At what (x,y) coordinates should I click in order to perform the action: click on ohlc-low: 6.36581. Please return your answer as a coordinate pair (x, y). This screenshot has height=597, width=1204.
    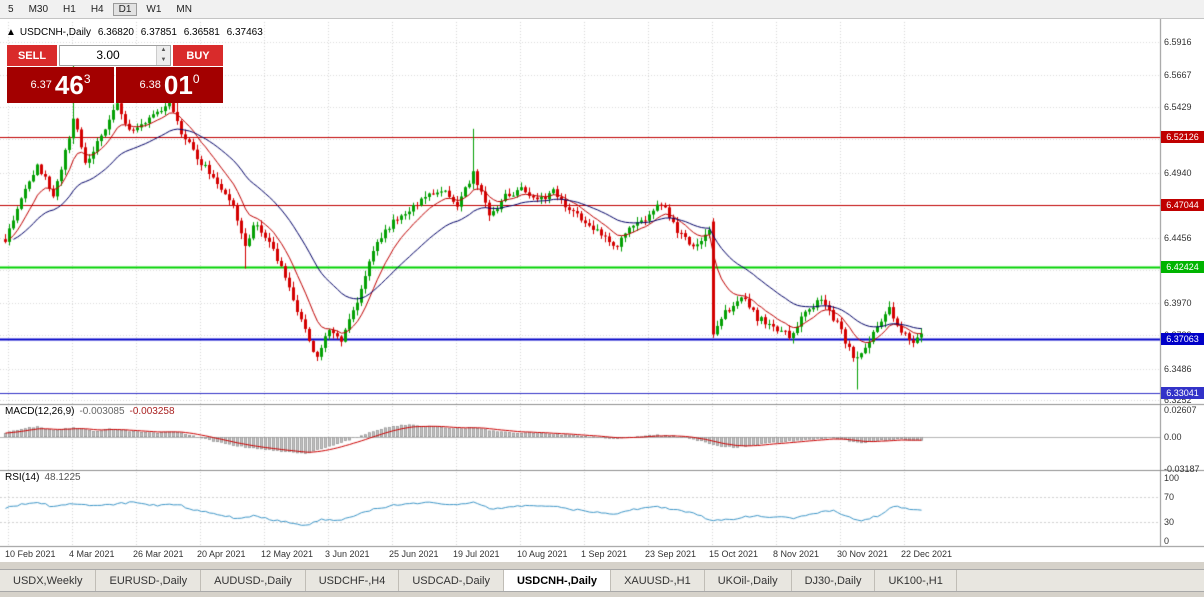
    Looking at the image, I should click on (201, 32).